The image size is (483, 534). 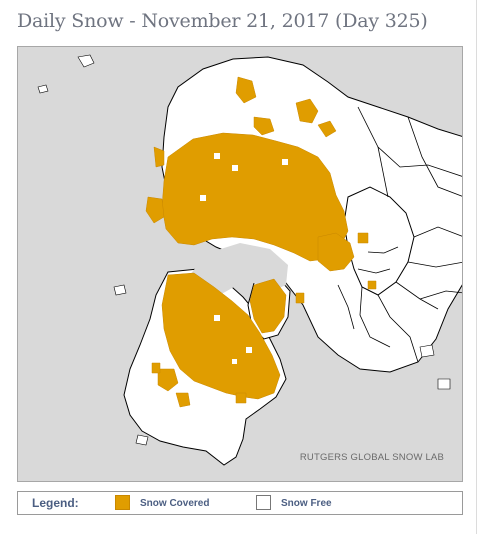 What do you see at coordinates (371, 457) in the screenshot?
I see `map-credit: RUTGERS GLOBAL SNOW LAB` at bounding box center [371, 457].